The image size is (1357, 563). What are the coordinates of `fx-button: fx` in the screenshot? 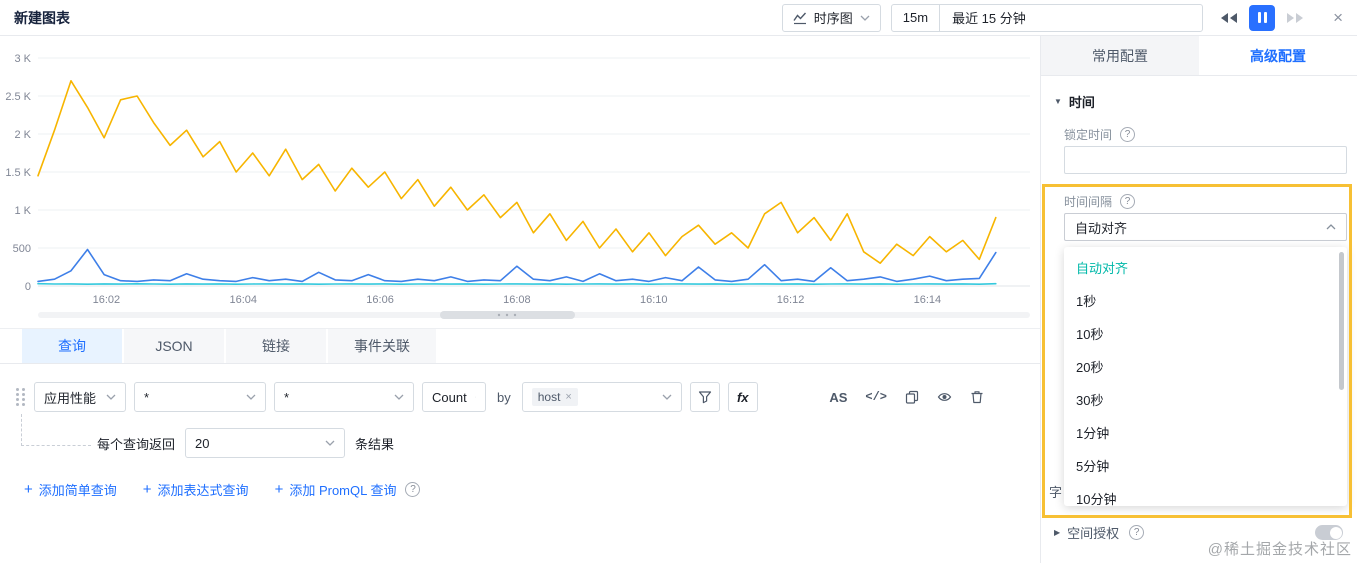 It's located at (742, 397).